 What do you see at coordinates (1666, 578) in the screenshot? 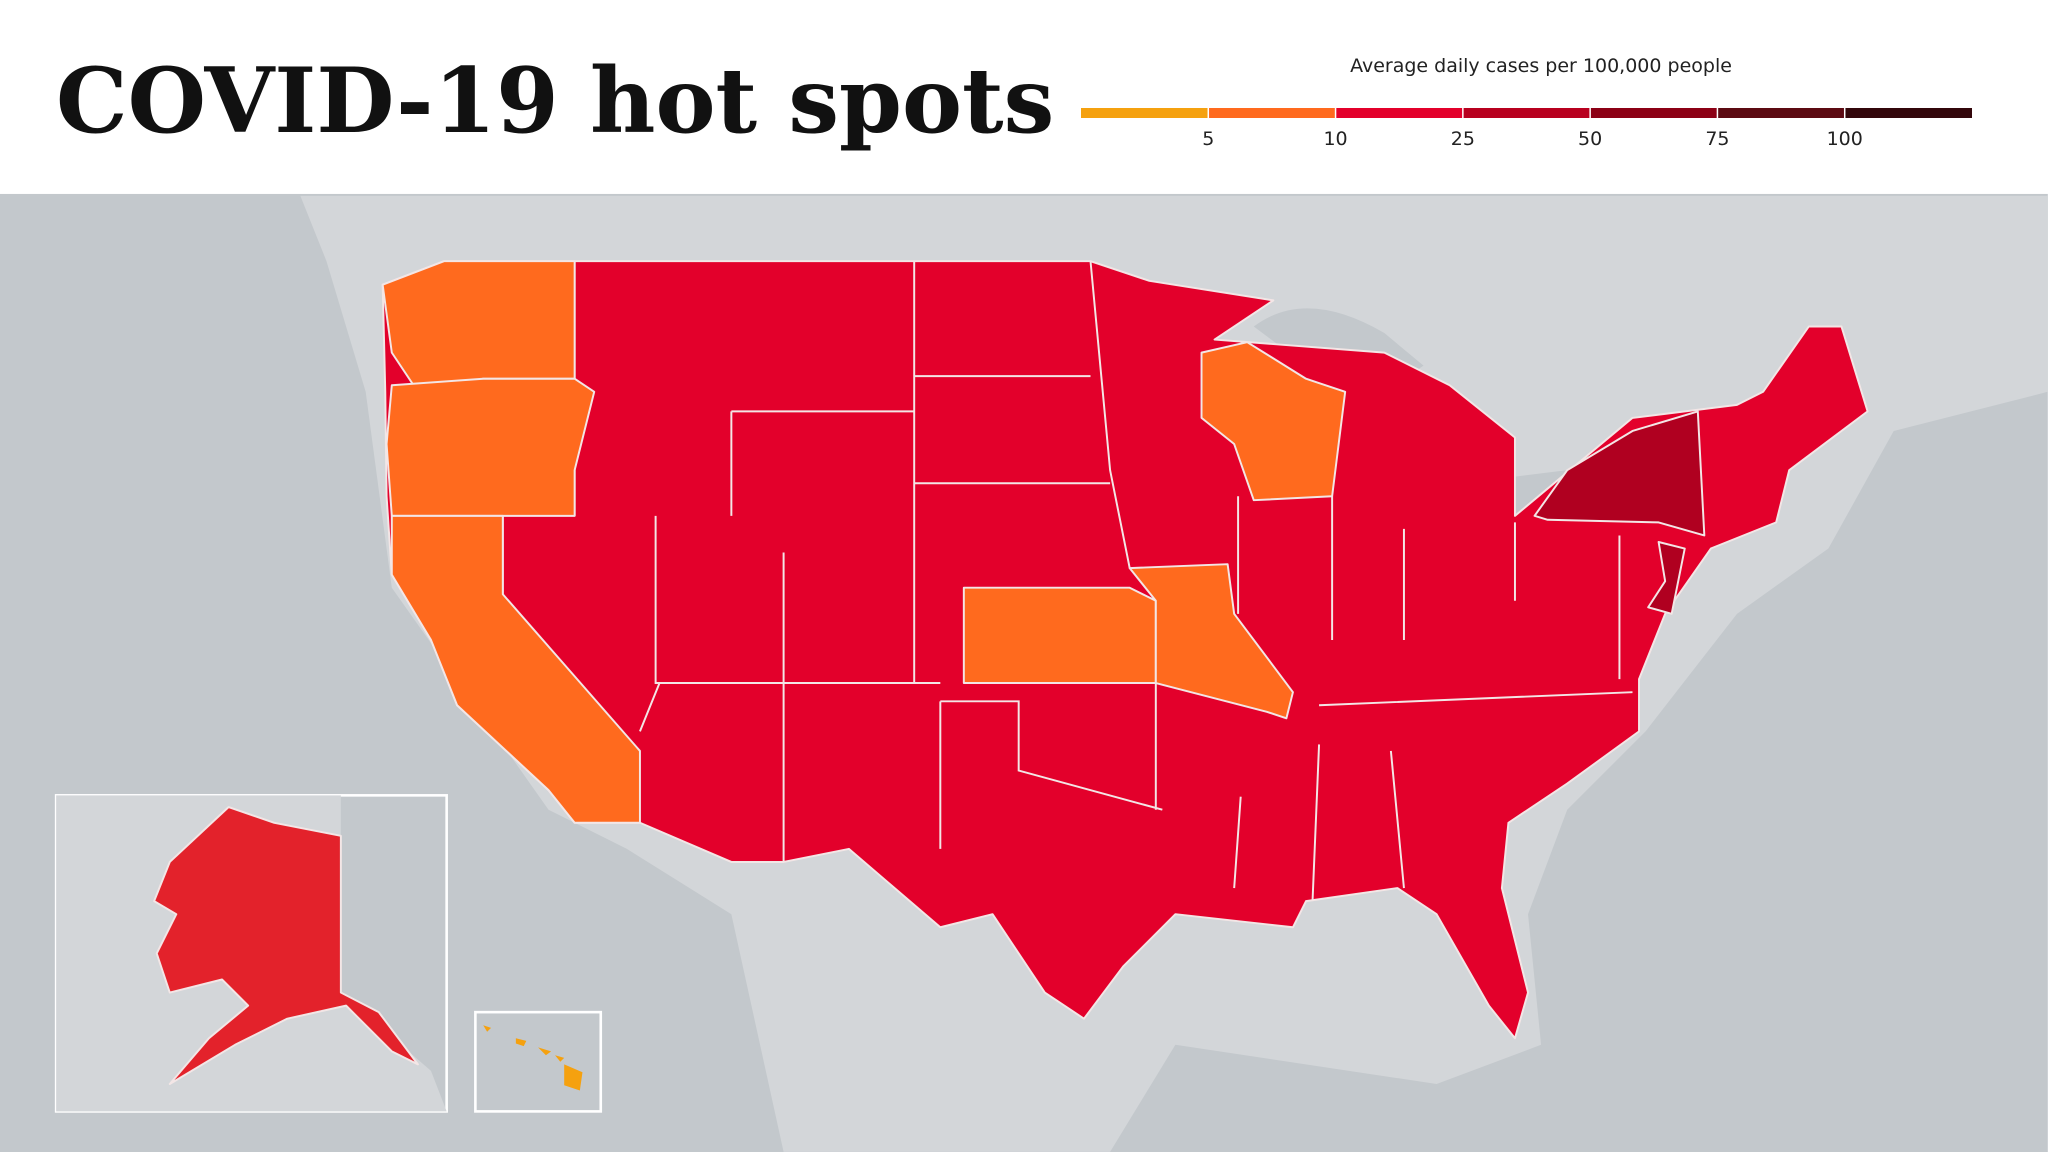
I see `state-nj` at bounding box center [1666, 578].